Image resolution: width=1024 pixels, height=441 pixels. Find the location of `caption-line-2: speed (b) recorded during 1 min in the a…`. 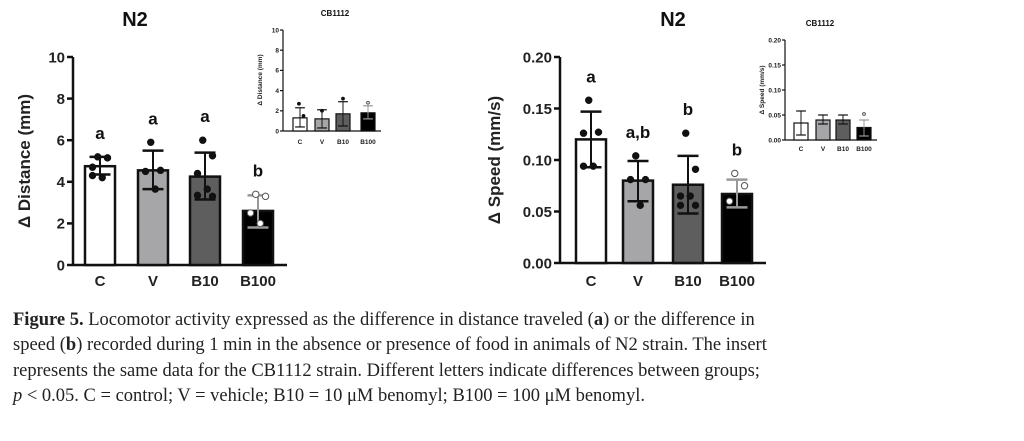

caption-line-2: speed (b) recorded during 1 min in the a… is located at coordinates (515, 345).